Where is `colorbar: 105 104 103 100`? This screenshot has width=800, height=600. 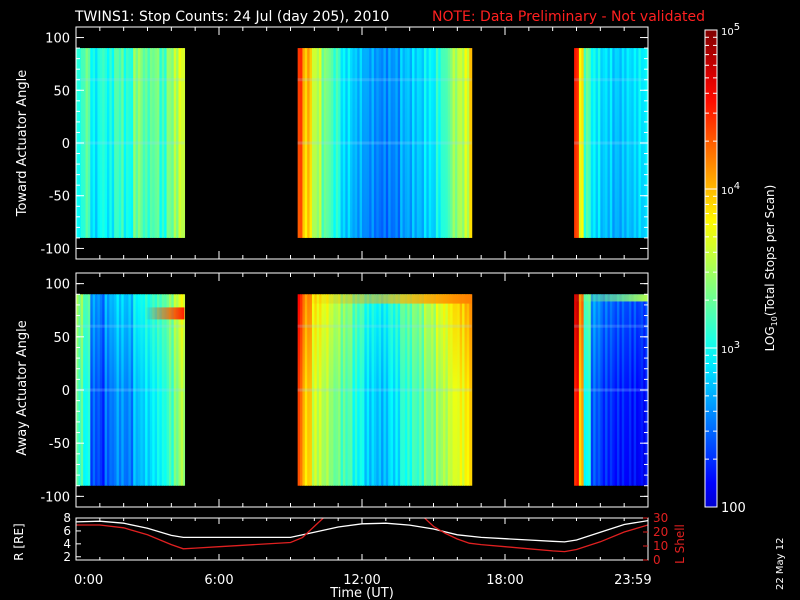 colorbar: 105 104 103 100 is located at coordinates (725, 269).